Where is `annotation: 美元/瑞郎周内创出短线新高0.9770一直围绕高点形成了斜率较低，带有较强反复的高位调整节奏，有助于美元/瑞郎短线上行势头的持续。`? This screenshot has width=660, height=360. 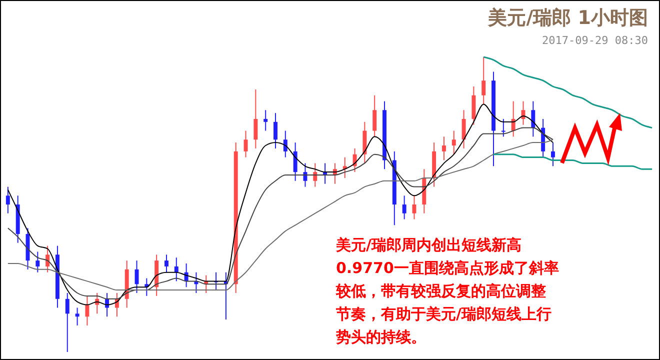
annotation: 美元/瑞郎周内创出短线新高0.9770一直围绕高点形成了斜率较低，带有较强反复的高位调整节奏，有助于美元/瑞郎短线上行势头的持续。 is located at coordinates (447, 291).